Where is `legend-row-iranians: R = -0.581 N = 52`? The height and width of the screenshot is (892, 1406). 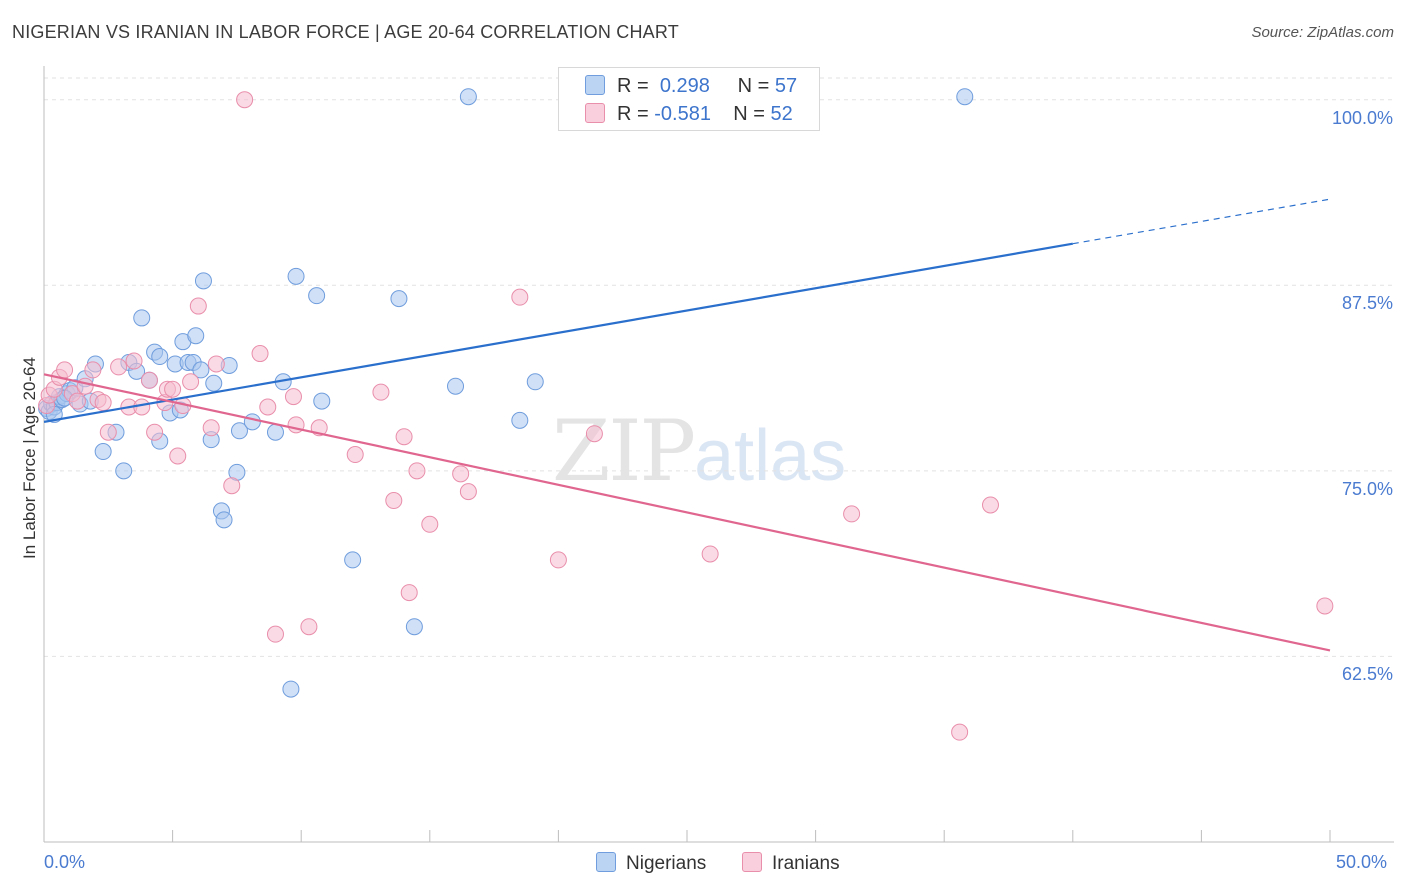 legend-row-iranians: R = -0.581 N = 52 is located at coordinates (689, 114).